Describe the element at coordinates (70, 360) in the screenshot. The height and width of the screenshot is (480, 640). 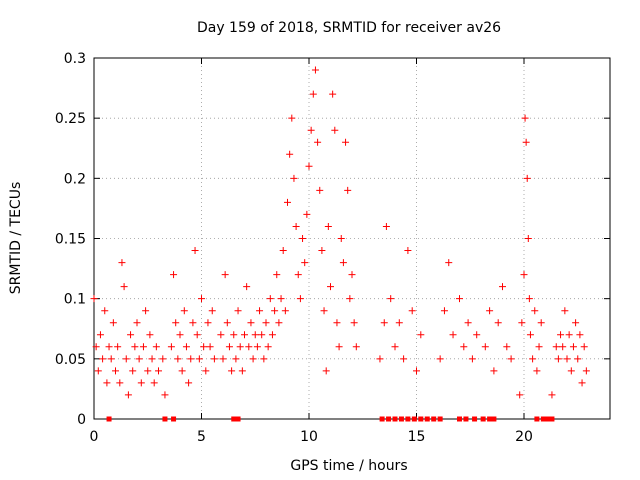
I see `y-tick-label: 0.05` at that location.